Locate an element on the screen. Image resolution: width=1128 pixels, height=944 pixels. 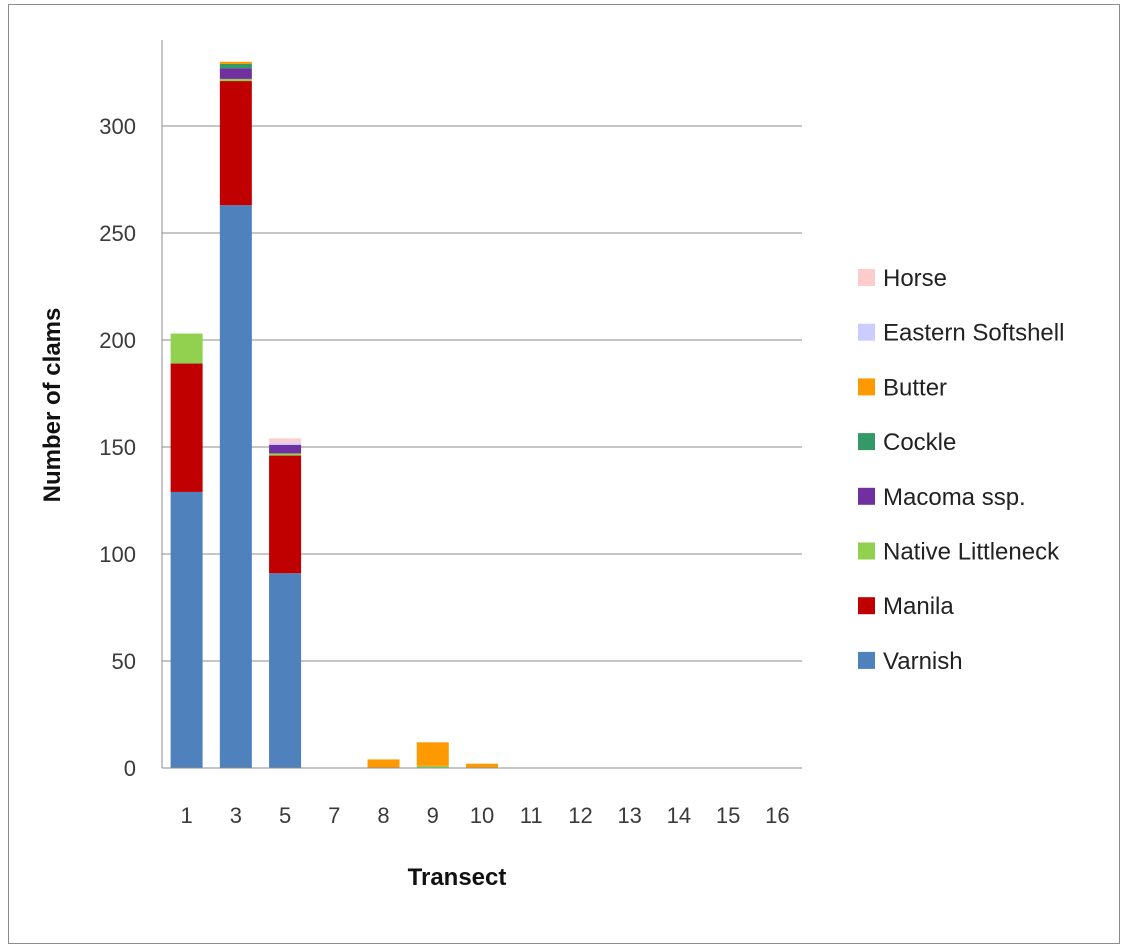
y-tick-label: 150 is located at coordinates (117, 447).